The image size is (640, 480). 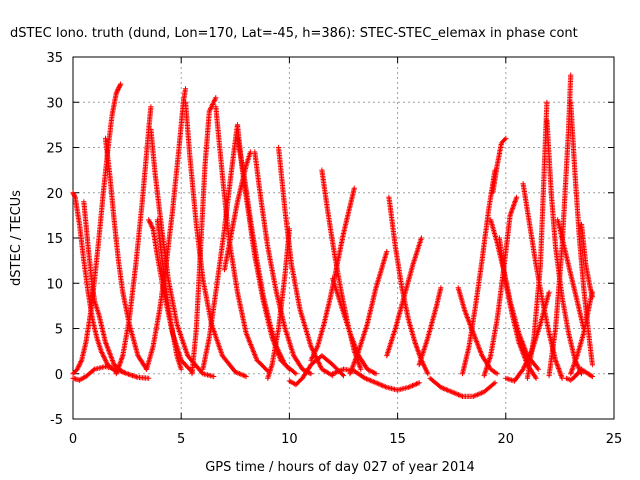 I want to click on y-axis-label: dSTEC / TECUs, so click(x=16, y=238).